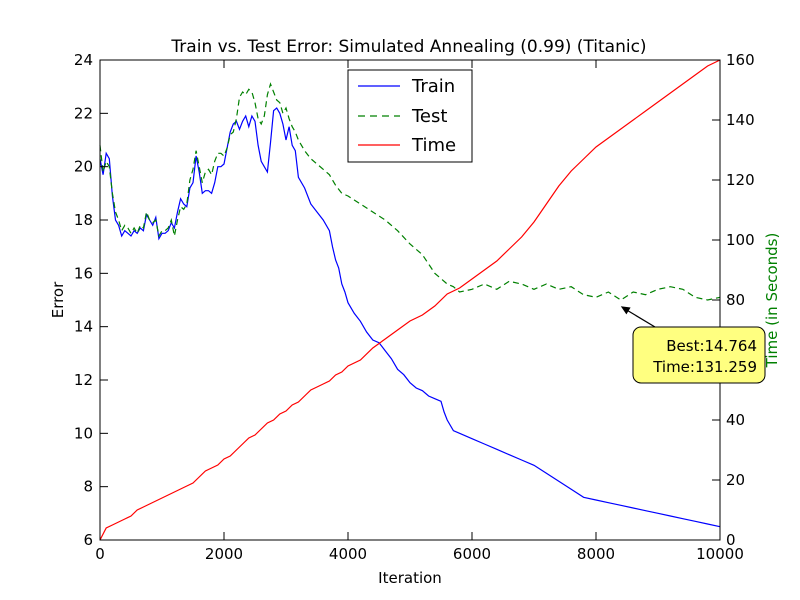 This screenshot has height=600, width=800. I want to click on x-tick-label: 2000, so click(224, 554).